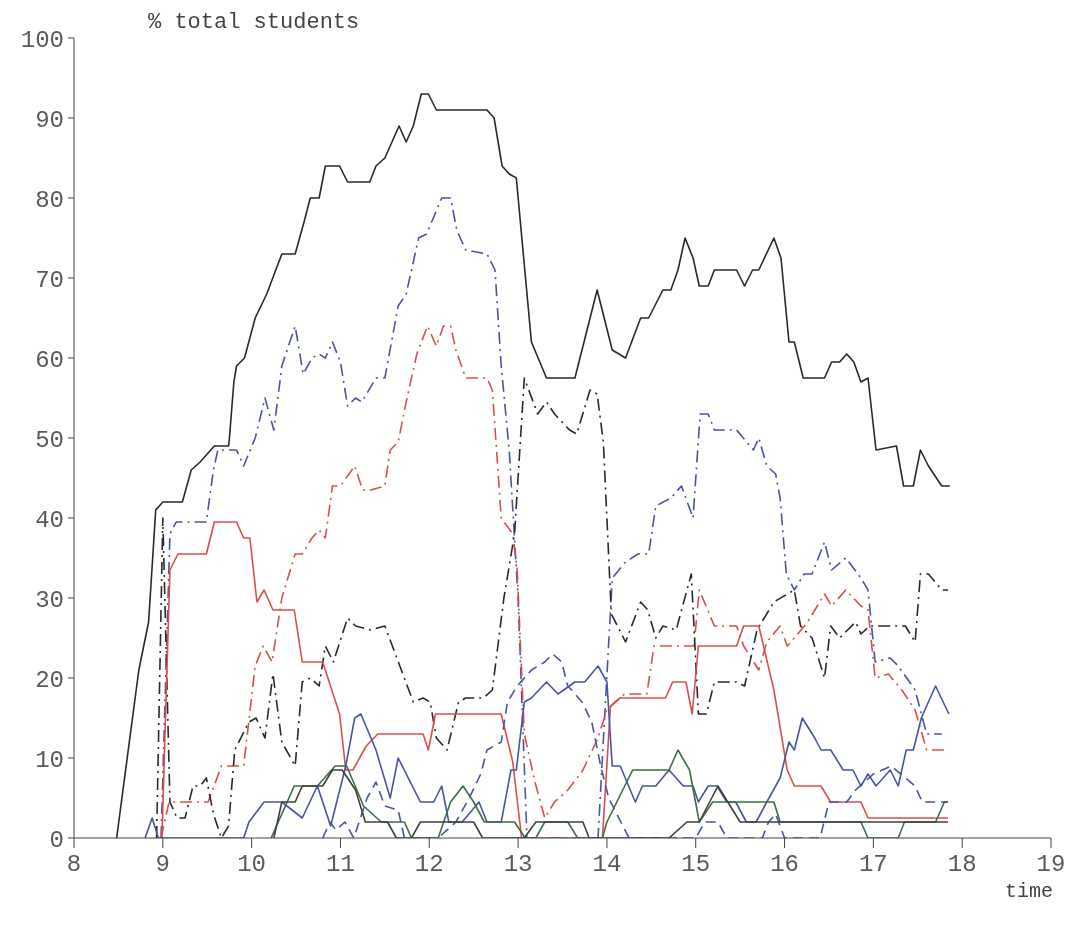 This screenshot has height=926, width=1075. What do you see at coordinates (1051, 865) in the screenshot?
I see `x-tick-label: 19` at bounding box center [1051, 865].